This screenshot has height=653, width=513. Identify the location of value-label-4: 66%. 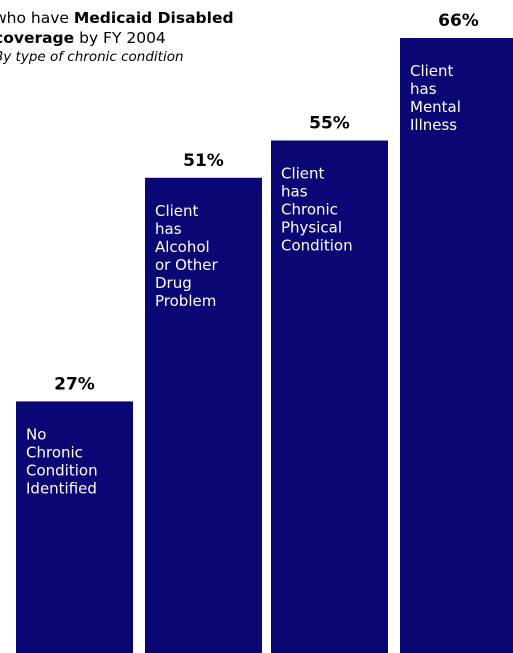
(458, 21).